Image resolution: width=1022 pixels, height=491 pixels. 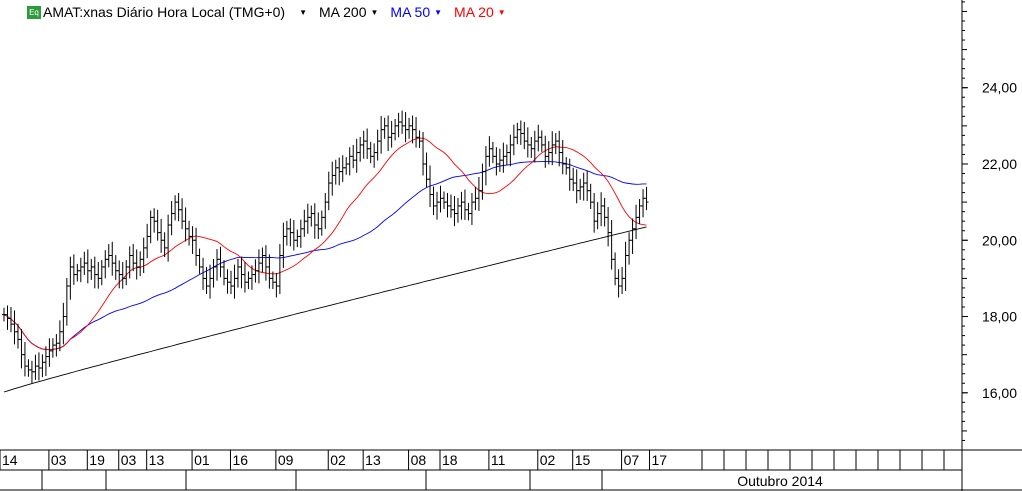 What do you see at coordinates (343, 12) in the screenshot?
I see `indicator-label: MA 200` at bounding box center [343, 12].